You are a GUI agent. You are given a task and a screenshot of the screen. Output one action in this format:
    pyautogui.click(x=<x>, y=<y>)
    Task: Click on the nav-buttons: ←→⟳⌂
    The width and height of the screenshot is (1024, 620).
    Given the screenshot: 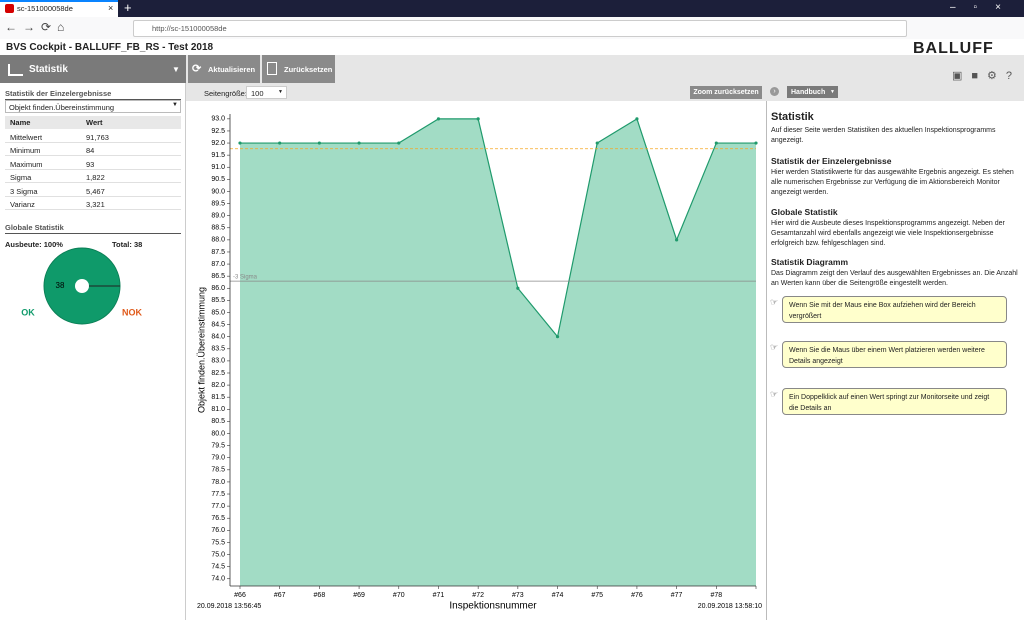 What is the action you would take?
    pyautogui.click(x=37, y=27)
    